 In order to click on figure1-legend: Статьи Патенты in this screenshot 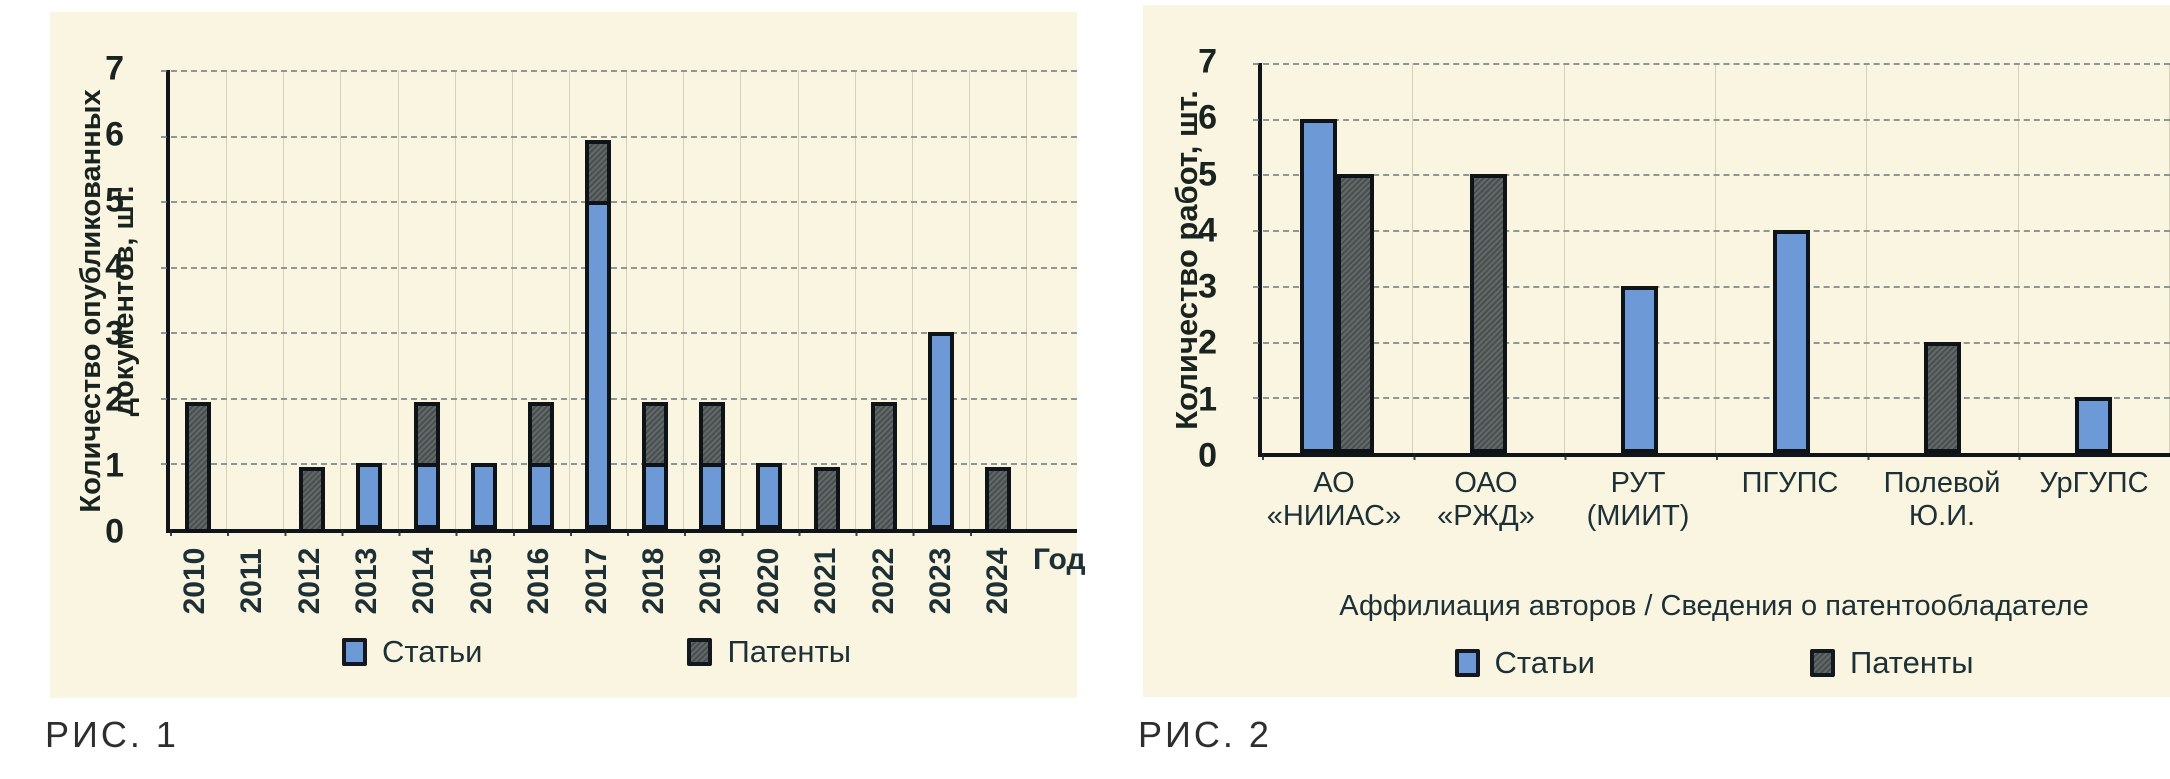, I will do `click(596, 652)`.